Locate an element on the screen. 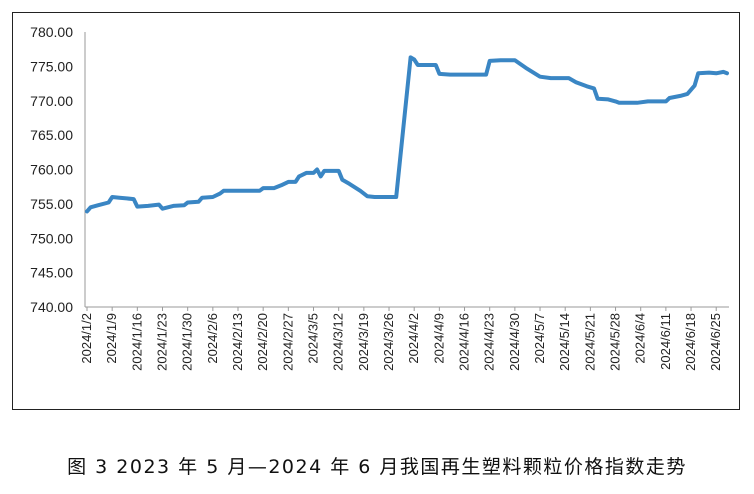 This screenshot has height=494, width=754. x-tick-label: 2024/1/2 is located at coordinates (86, 338).